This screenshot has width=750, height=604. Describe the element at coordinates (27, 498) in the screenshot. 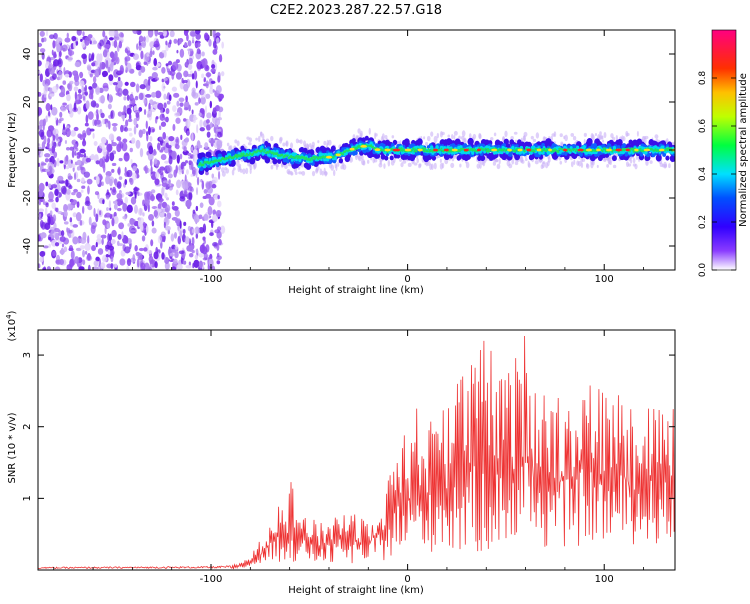

I see `y-tick-label: 1` at that location.